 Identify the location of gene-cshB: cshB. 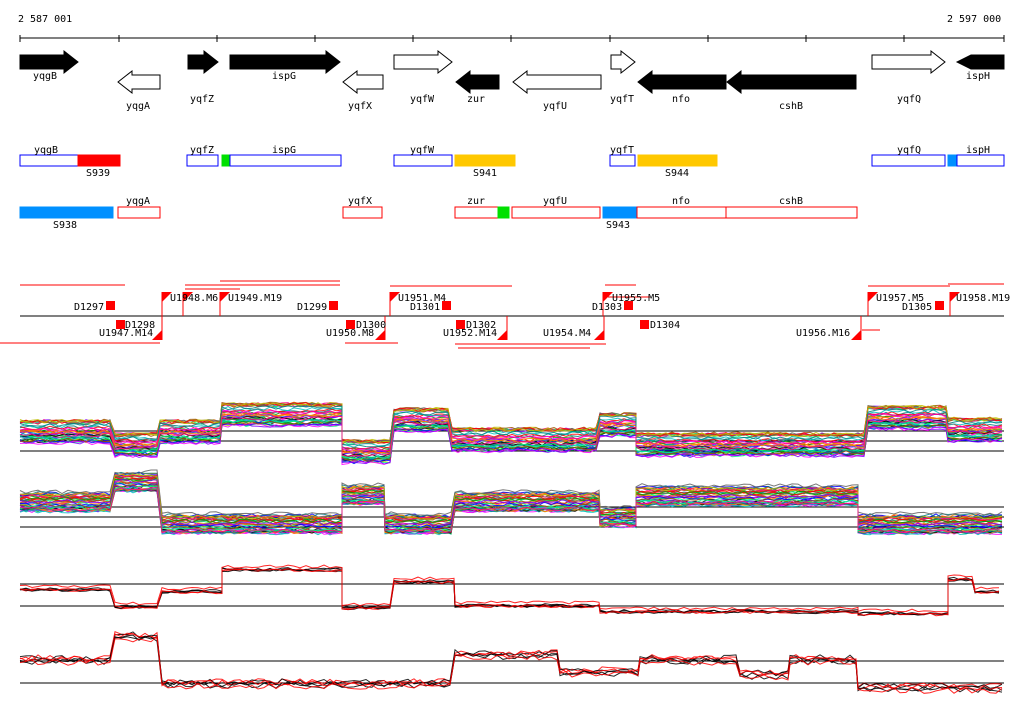
(791, 90).